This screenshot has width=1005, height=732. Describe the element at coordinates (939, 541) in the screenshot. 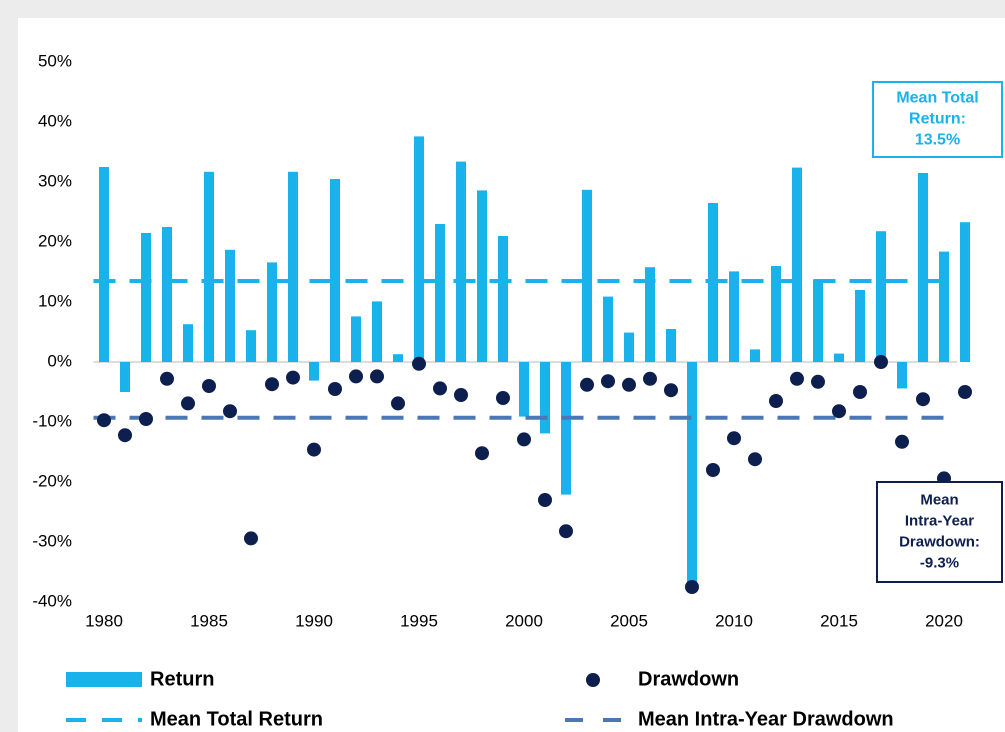

I see `annotation-text: Drawdown:` at that location.